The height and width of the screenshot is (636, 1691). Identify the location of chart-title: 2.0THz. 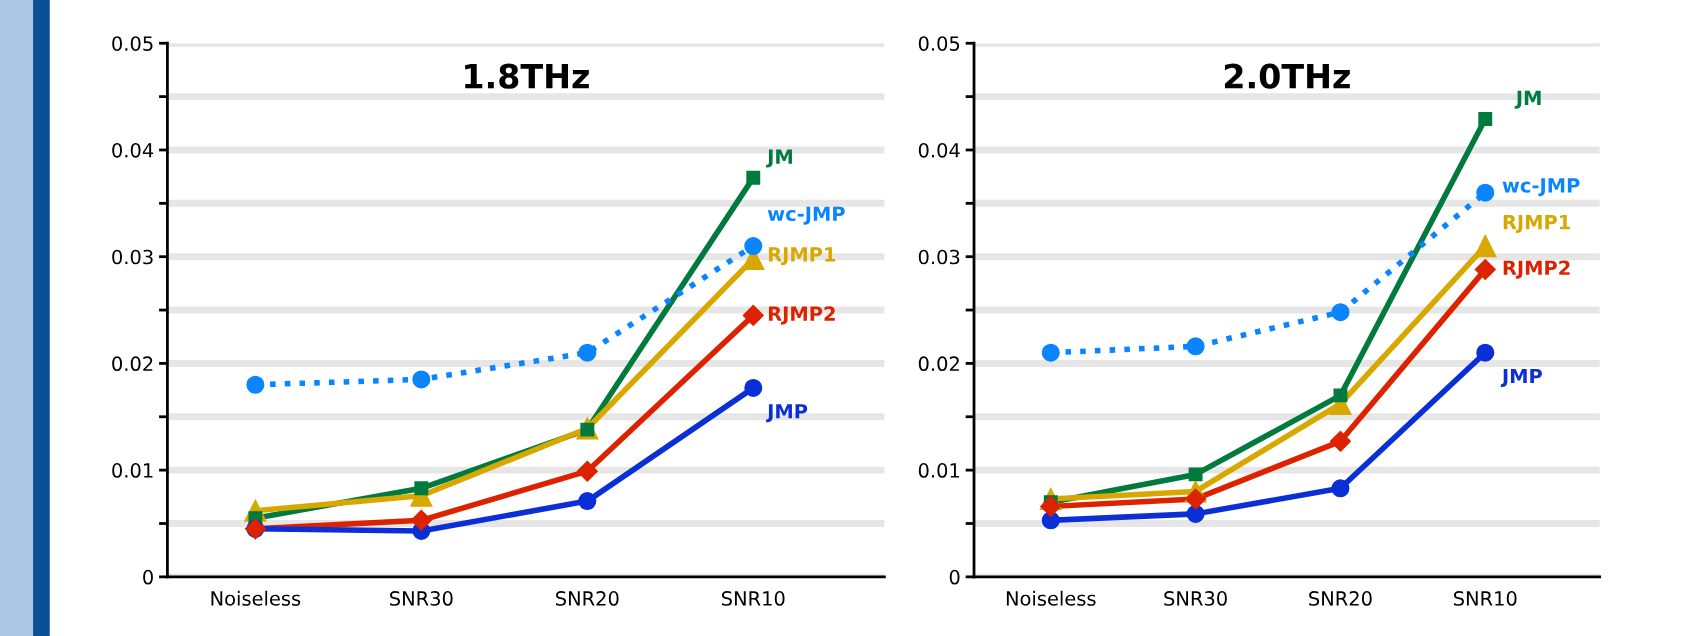
(1287, 76).